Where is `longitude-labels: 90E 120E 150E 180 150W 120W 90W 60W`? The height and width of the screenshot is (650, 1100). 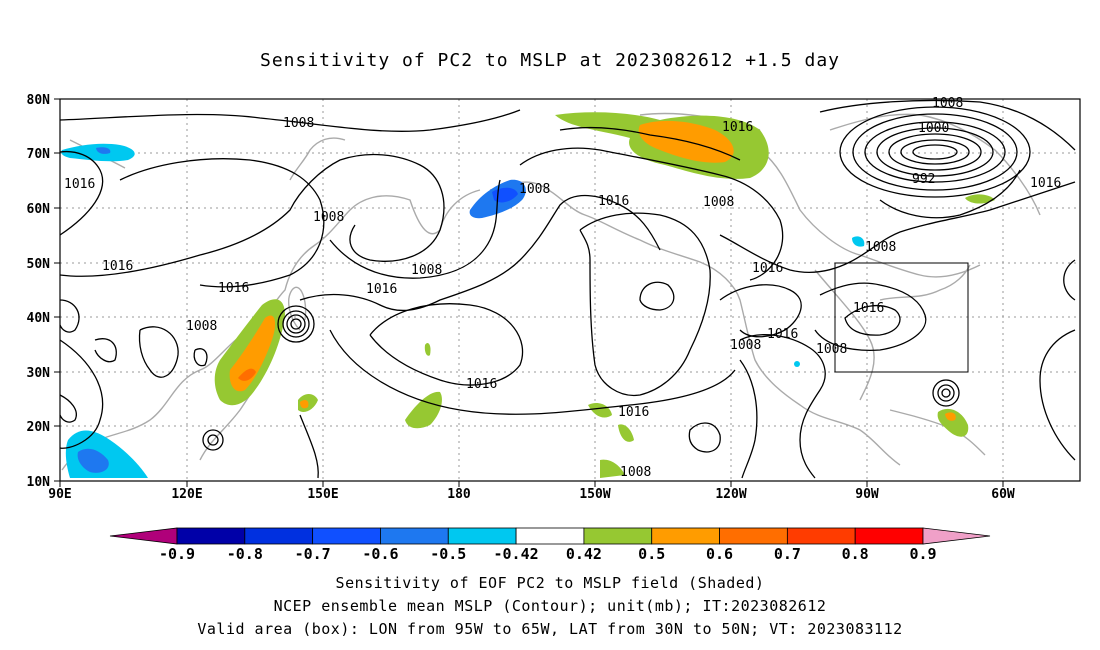
longitude-labels: 90E 120E 150E 180 150W 120W 90W 60W is located at coordinates (531, 494).